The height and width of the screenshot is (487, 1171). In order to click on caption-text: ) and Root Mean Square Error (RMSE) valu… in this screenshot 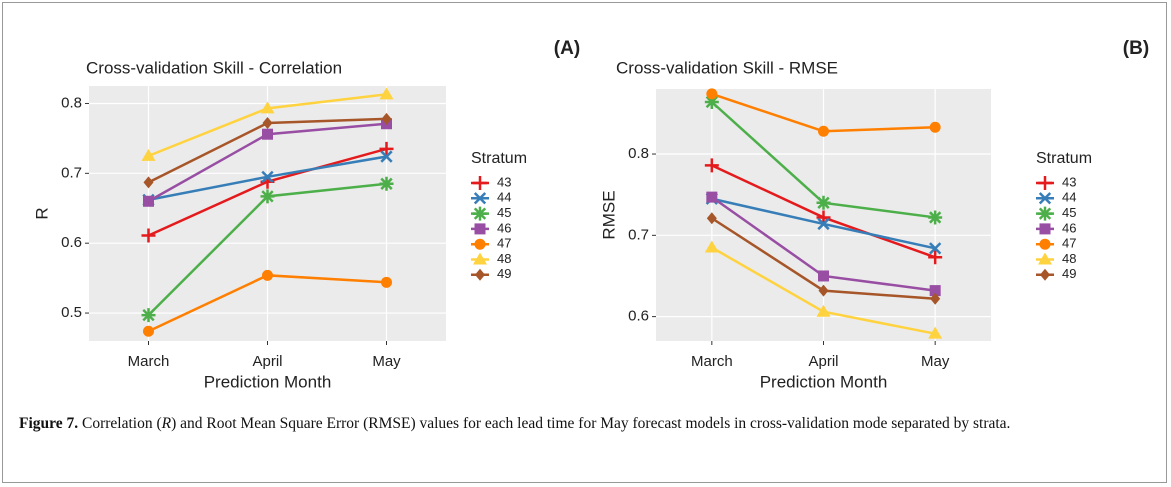, I will do `click(591, 423)`.